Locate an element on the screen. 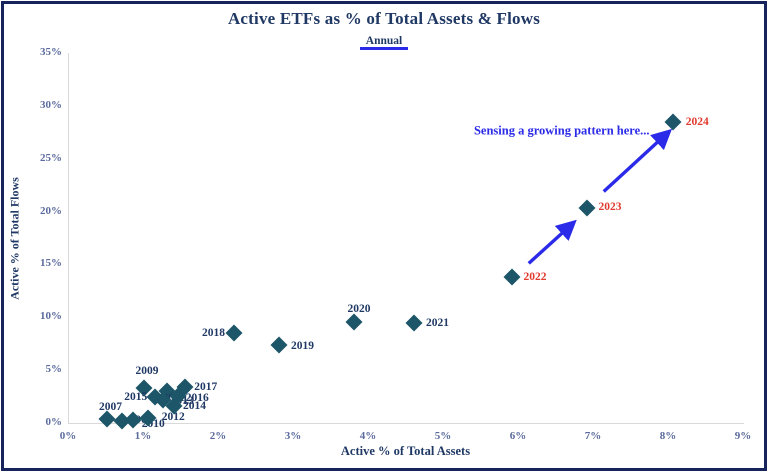  data-point-label-2021: 2021 is located at coordinates (437, 322).